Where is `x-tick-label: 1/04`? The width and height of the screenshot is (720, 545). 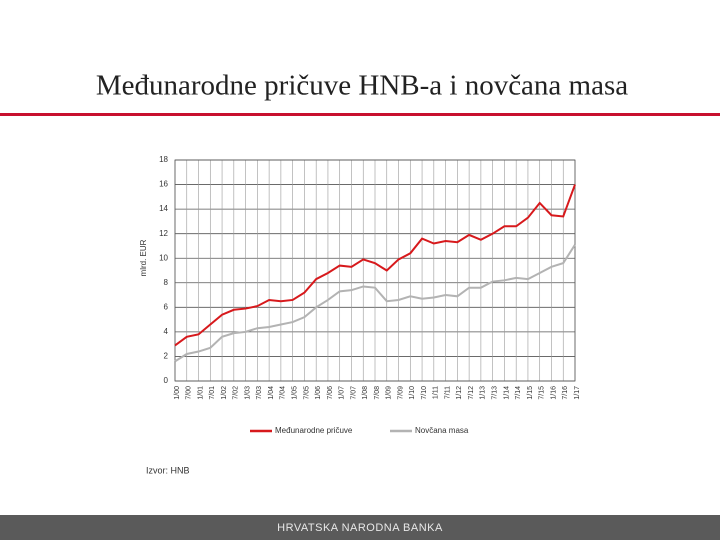
x-tick-label: 1/04 is located at coordinates (271, 393).